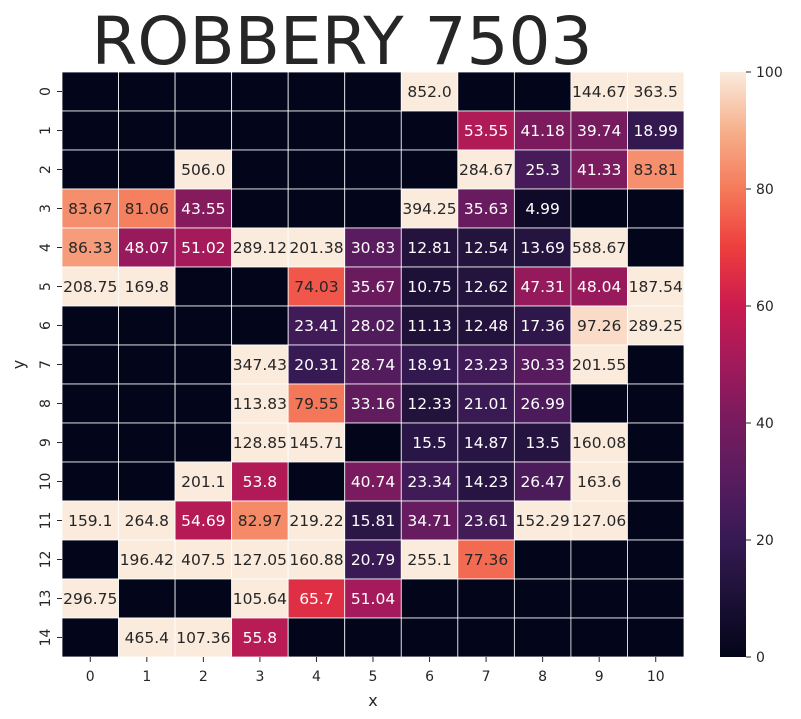  I want to click on cell-value-label: 35.67, so click(373, 287).